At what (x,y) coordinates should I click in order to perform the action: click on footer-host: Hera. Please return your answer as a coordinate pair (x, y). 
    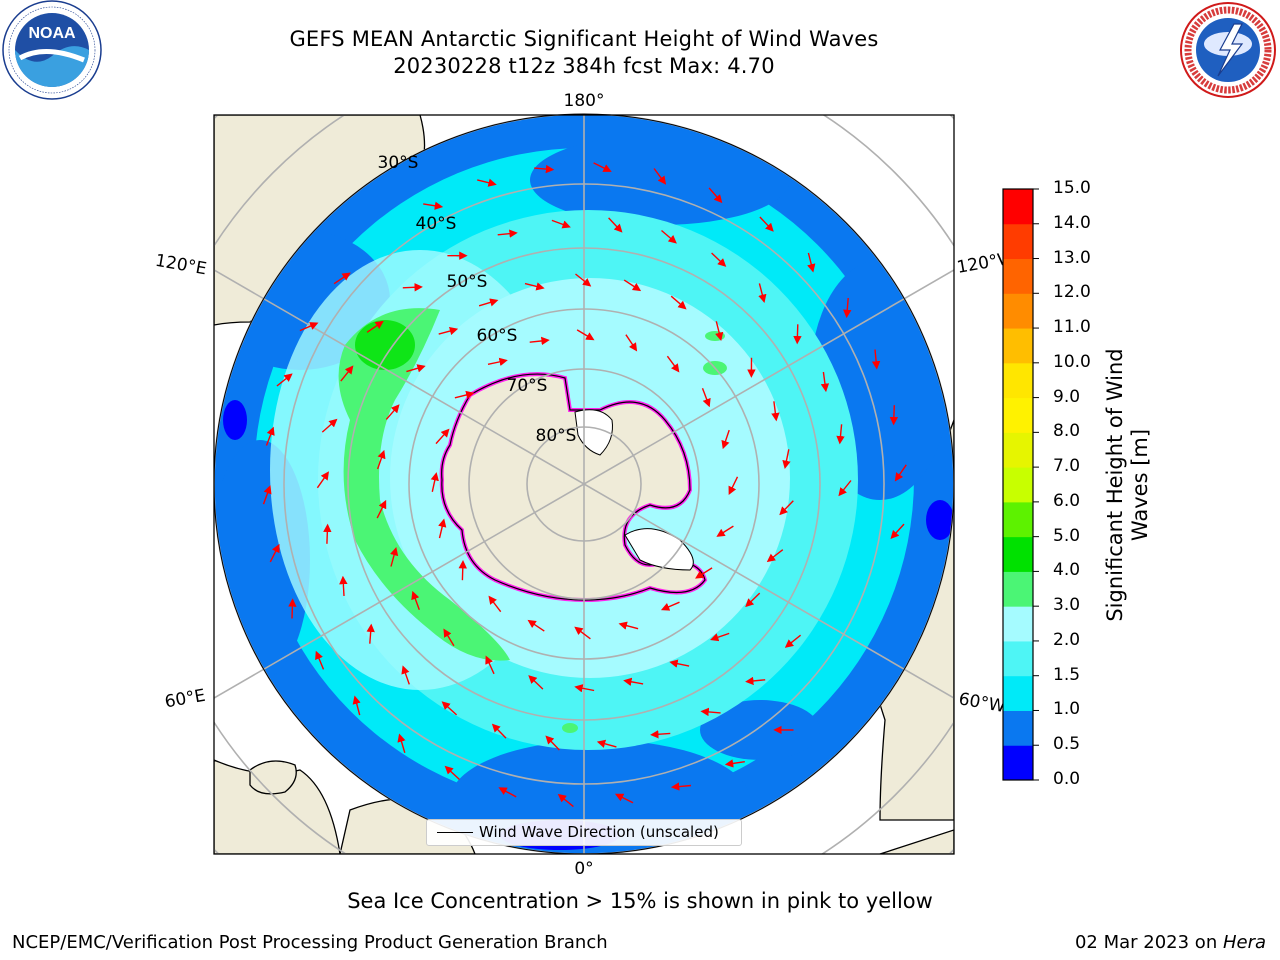
    Looking at the image, I should click on (1244, 942).